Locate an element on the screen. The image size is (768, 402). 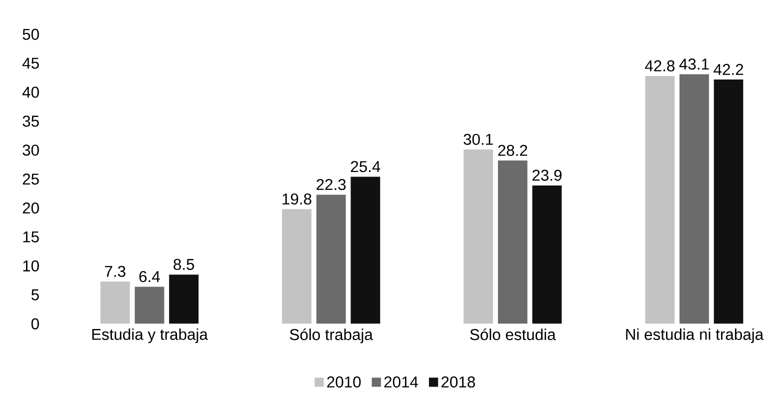
y-tick-label: 10 is located at coordinates (31, 266).